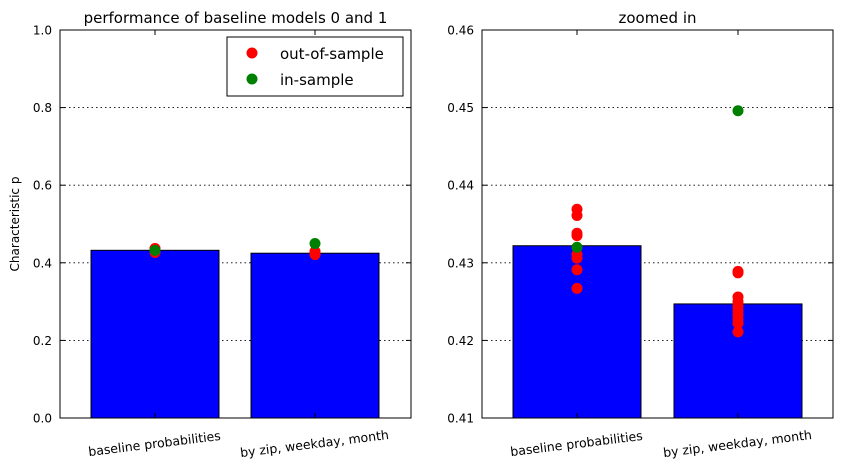 The image size is (843, 476). What do you see at coordinates (42, 341) in the screenshot?
I see `left-y-tick-label: 0.2` at bounding box center [42, 341].